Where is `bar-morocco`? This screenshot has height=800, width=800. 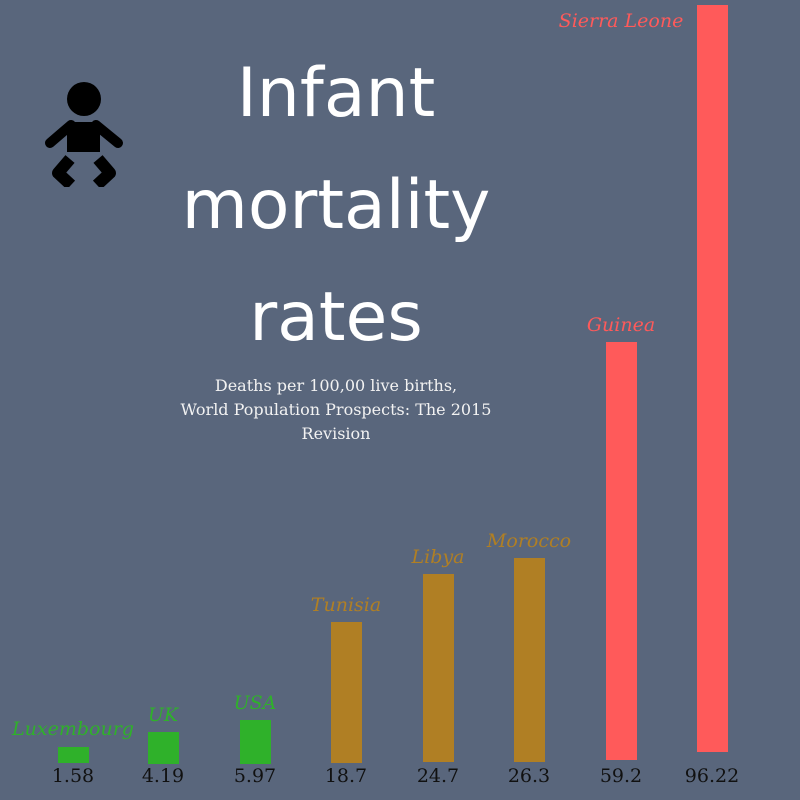
bar-morocco is located at coordinates (529, 660).